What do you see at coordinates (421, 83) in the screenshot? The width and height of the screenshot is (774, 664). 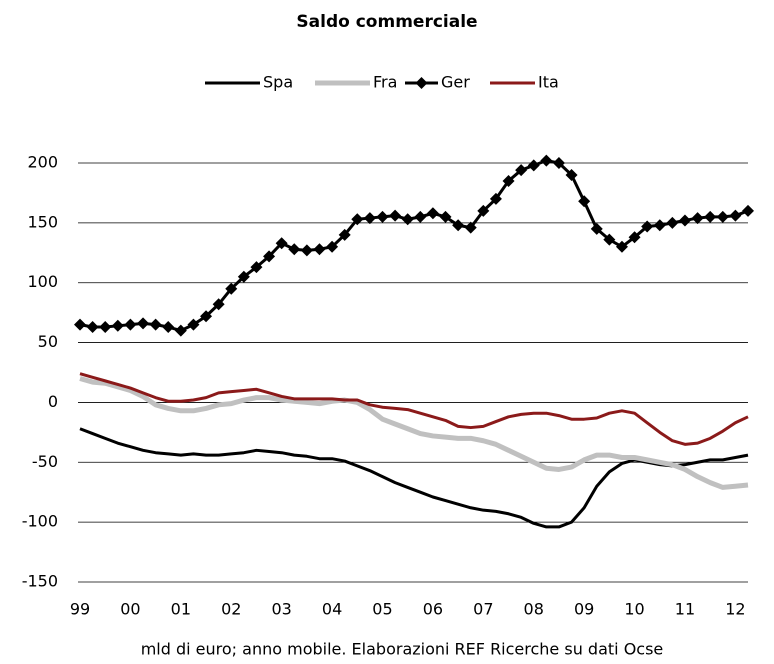 I see `legend-marker` at bounding box center [421, 83].